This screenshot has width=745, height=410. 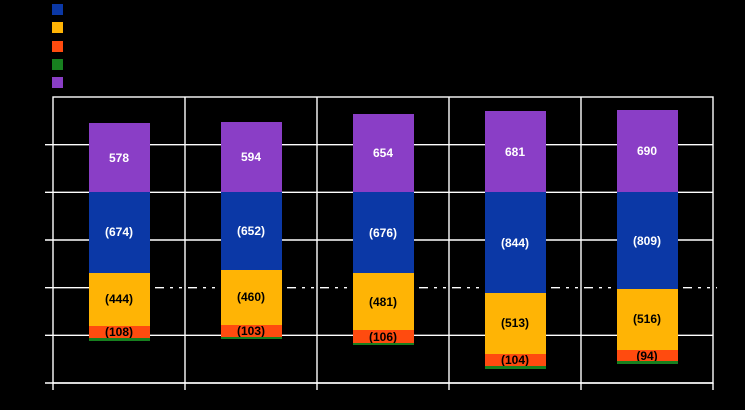 I want to click on bar-segment-purple-cat5: 690, so click(x=647, y=151).